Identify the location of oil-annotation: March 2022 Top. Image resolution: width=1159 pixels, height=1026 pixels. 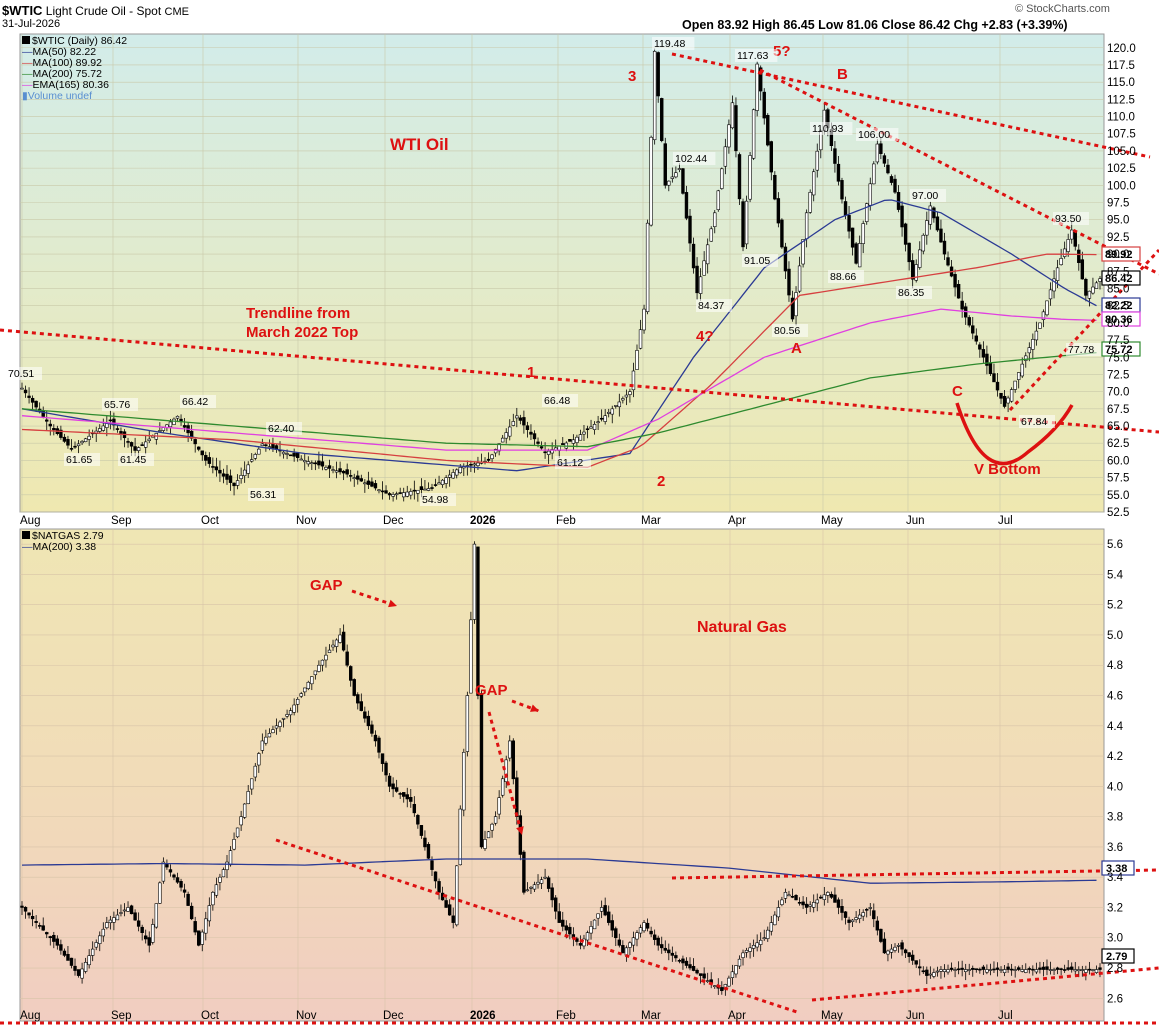
(302, 332).